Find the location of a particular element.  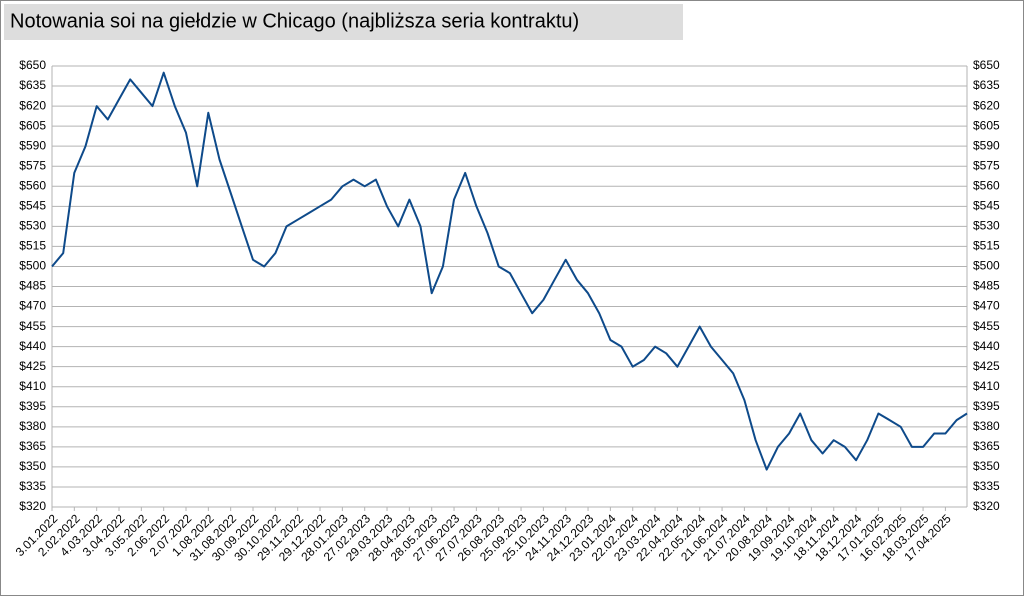

y-tick-label: $395 is located at coordinates (32, 406).